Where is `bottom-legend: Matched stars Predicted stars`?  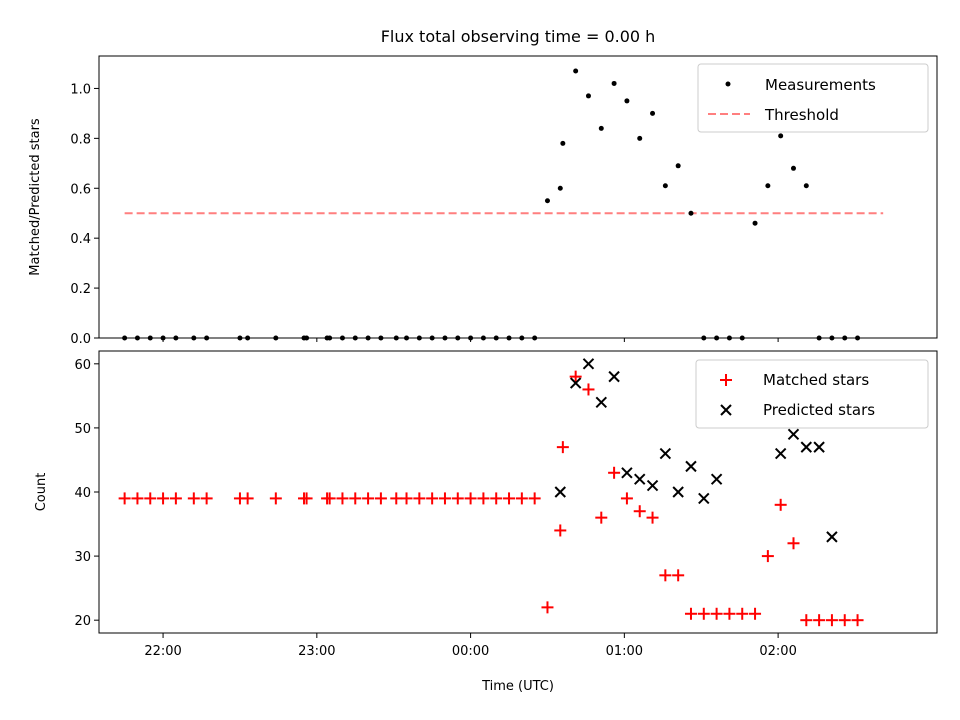
bottom-legend: Matched stars Predicted stars is located at coordinates (812, 394).